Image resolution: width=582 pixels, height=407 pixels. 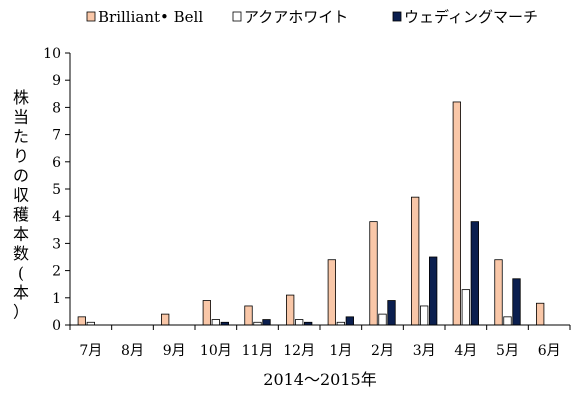 What do you see at coordinates (471, 17) in the screenshot?
I see `legend-label: ウェディングマーチ` at bounding box center [471, 17].